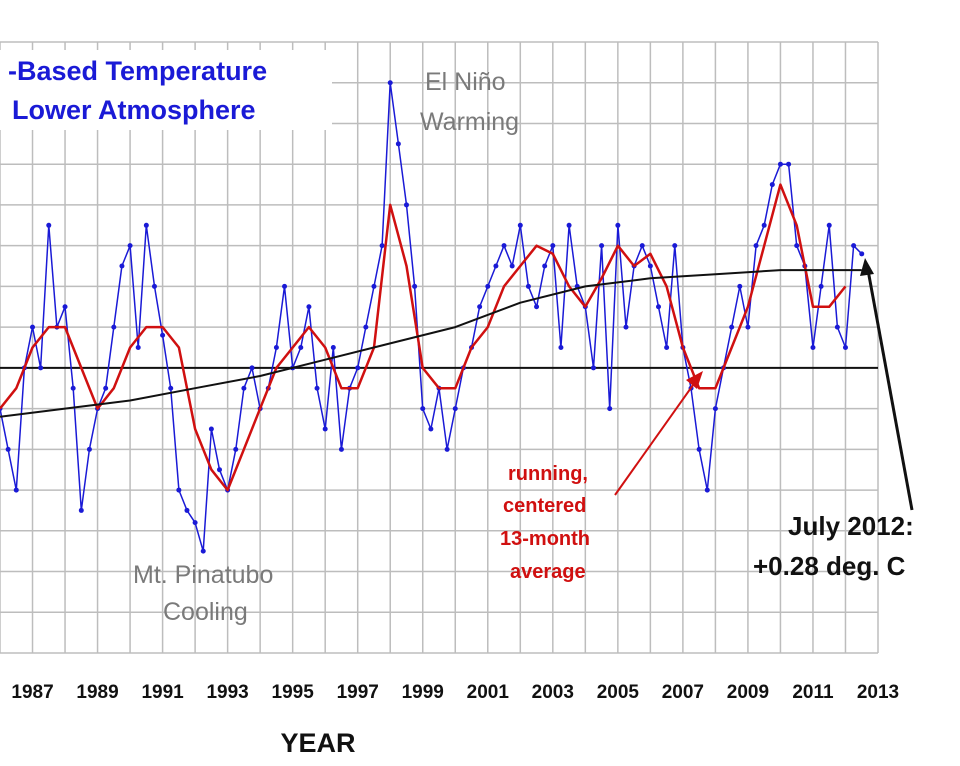 This screenshot has width=960, height=766. I want to click on x-tick-label: 2013, so click(878, 692).